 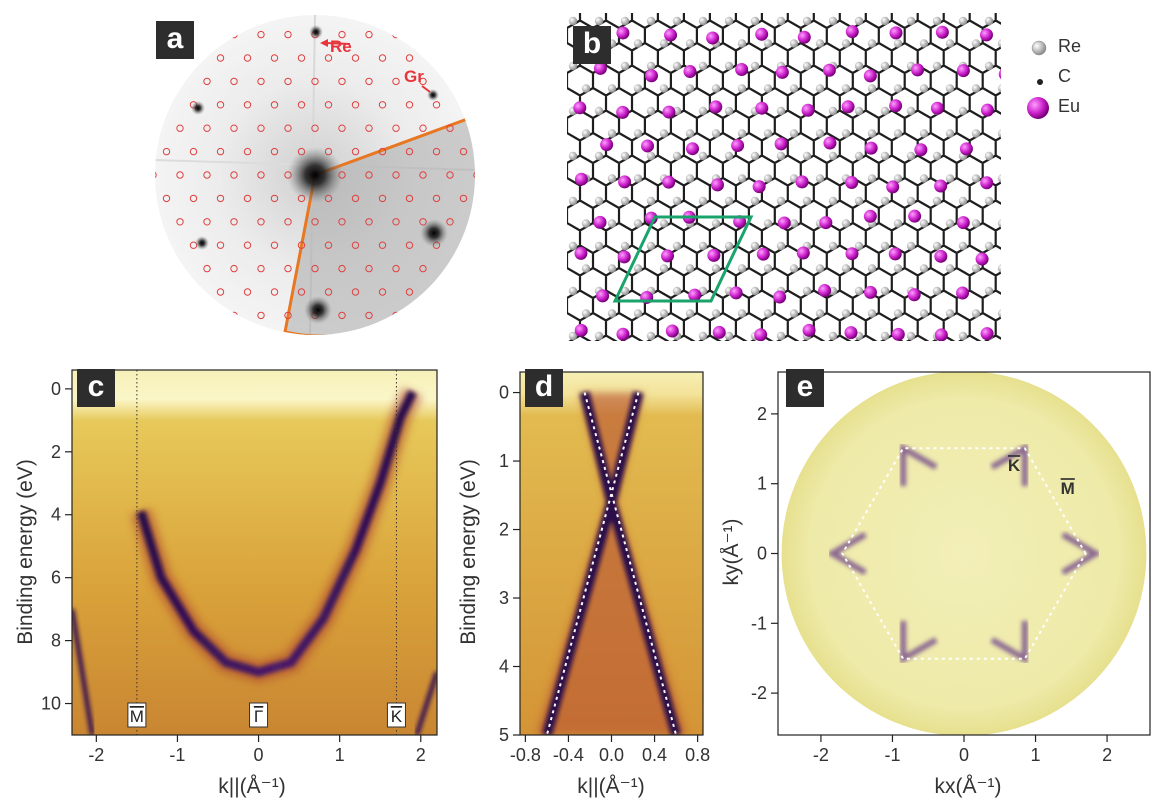 What do you see at coordinates (1039, 50) in the screenshot?
I see `re-sphere-icon` at bounding box center [1039, 50].